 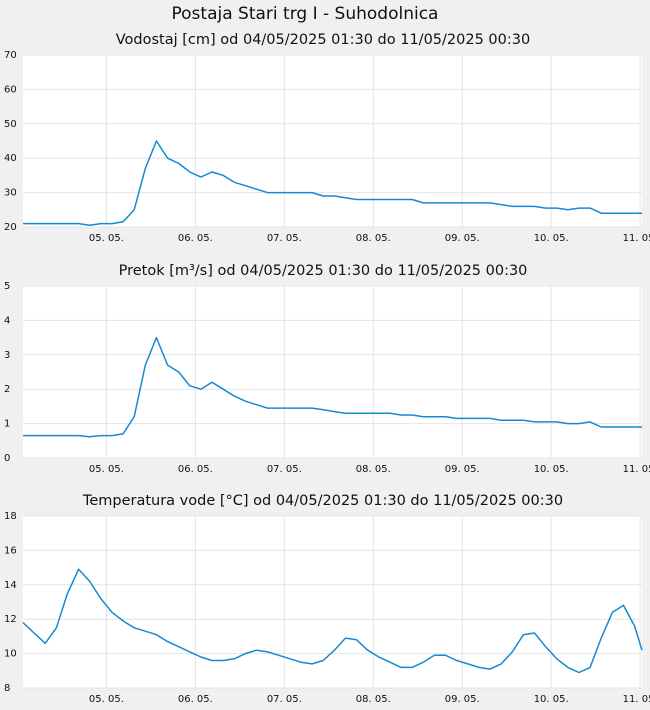 What do you see at coordinates (10, 193) in the screenshot?
I see `y-tick-label: 30` at bounding box center [10, 193].